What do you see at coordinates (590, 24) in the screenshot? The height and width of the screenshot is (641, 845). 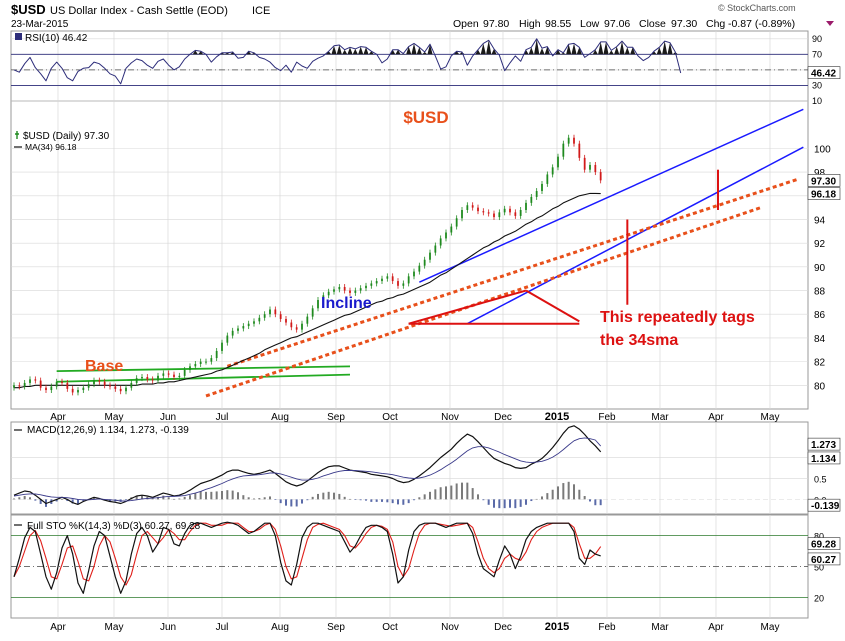 I see `low-label: Low` at bounding box center [590, 24].